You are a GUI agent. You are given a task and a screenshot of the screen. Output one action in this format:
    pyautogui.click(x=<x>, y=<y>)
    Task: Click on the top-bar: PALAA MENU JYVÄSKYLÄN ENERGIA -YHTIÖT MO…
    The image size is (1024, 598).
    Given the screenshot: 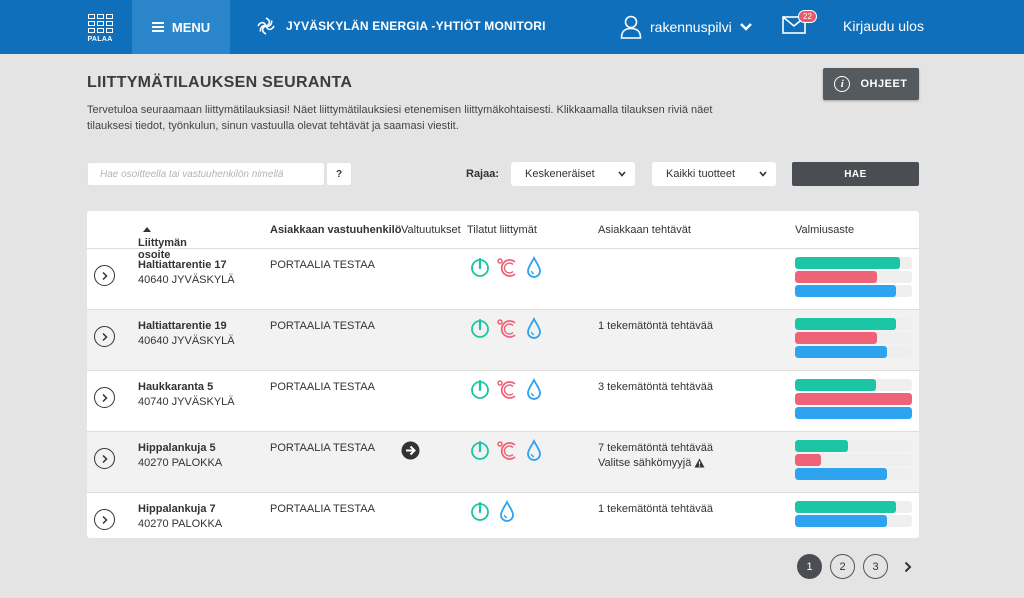 What is the action you would take?
    pyautogui.click(x=512, y=27)
    